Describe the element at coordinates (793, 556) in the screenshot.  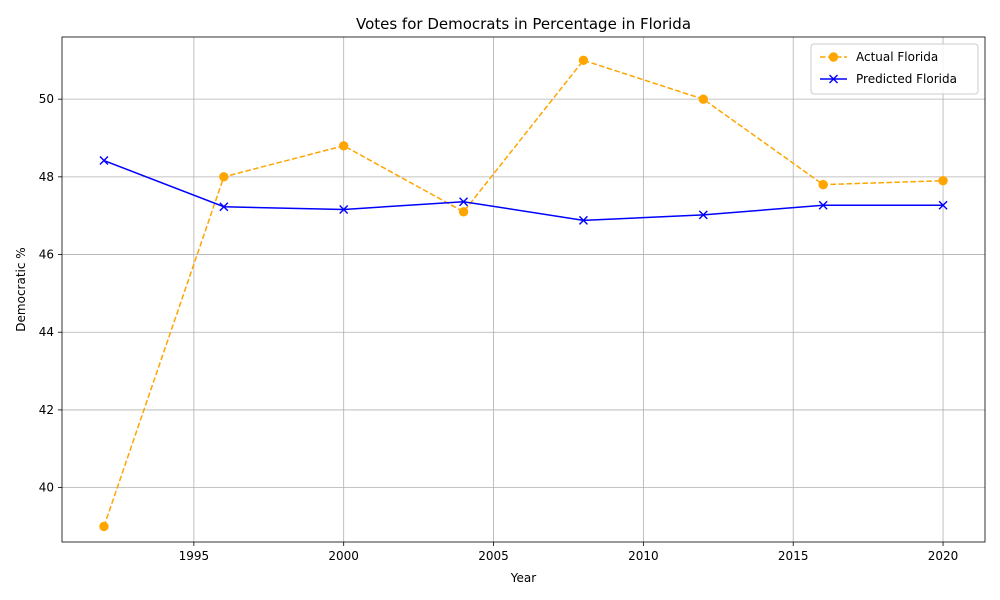
I see `x-tick-label: 2015` at that location.